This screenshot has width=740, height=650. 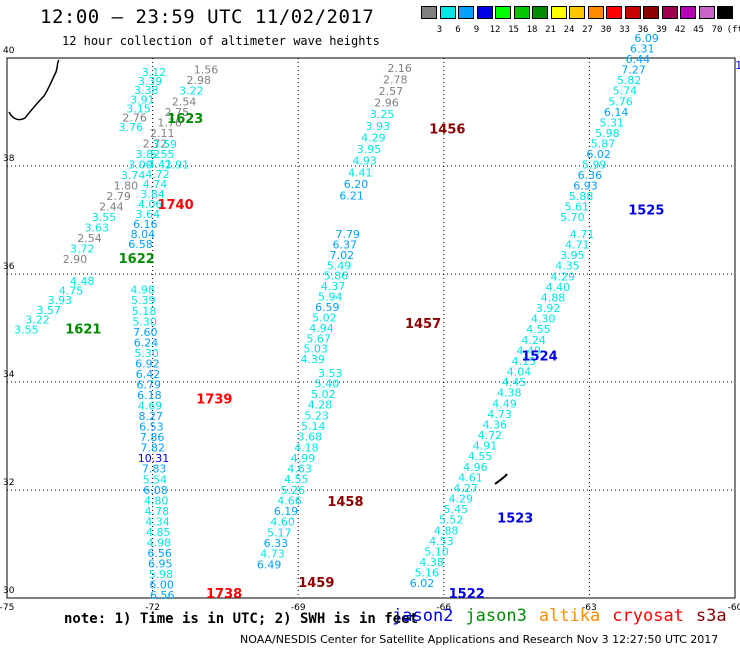 I want to click on wave-height-value: 4.75, so click(x=71, y=291).